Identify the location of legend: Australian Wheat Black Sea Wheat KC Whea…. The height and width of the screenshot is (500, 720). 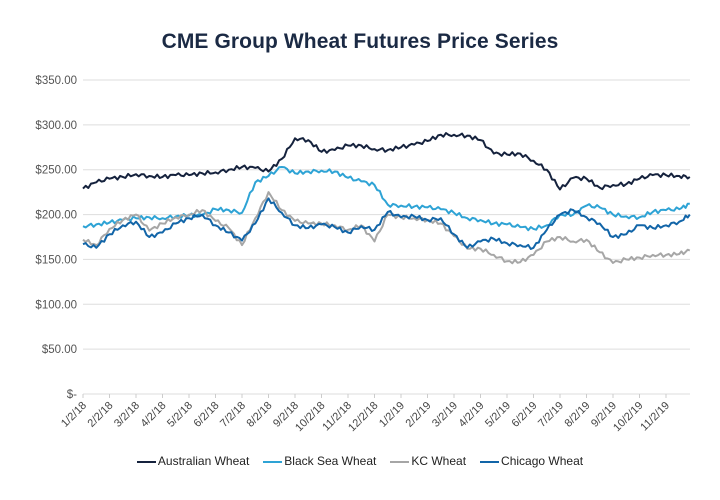
(360, 461).